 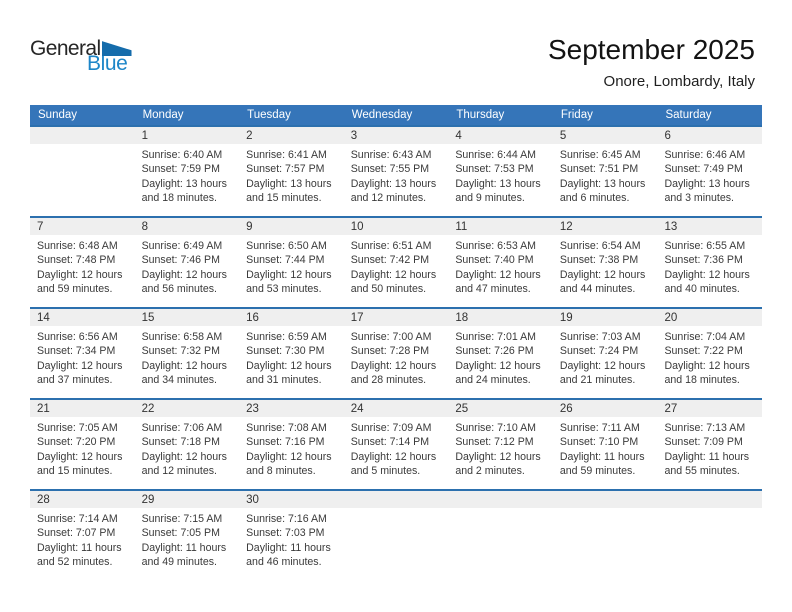 What do you see at coordinates (651, 62) in the screenshot?
I see `title-block: September 2025 Onore, Lombardy, Italy` at bounding box center [651, 62].